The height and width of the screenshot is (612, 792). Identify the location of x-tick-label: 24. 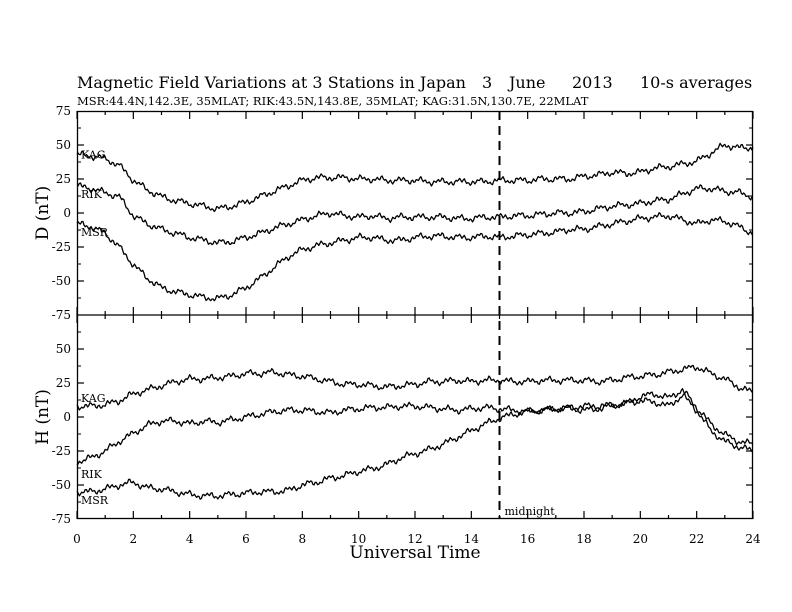
(753, 539).